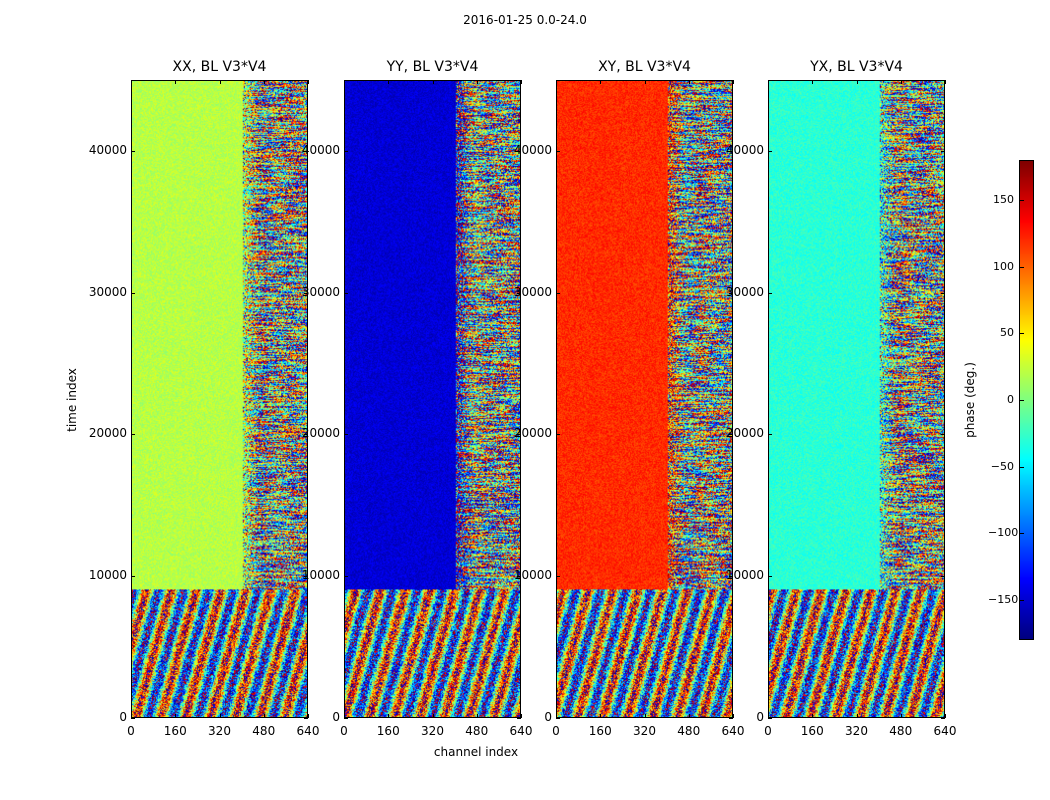 This screenshot has height=800, width=1050. I want to click on x-axis-label: channel index, so click(476, 752).